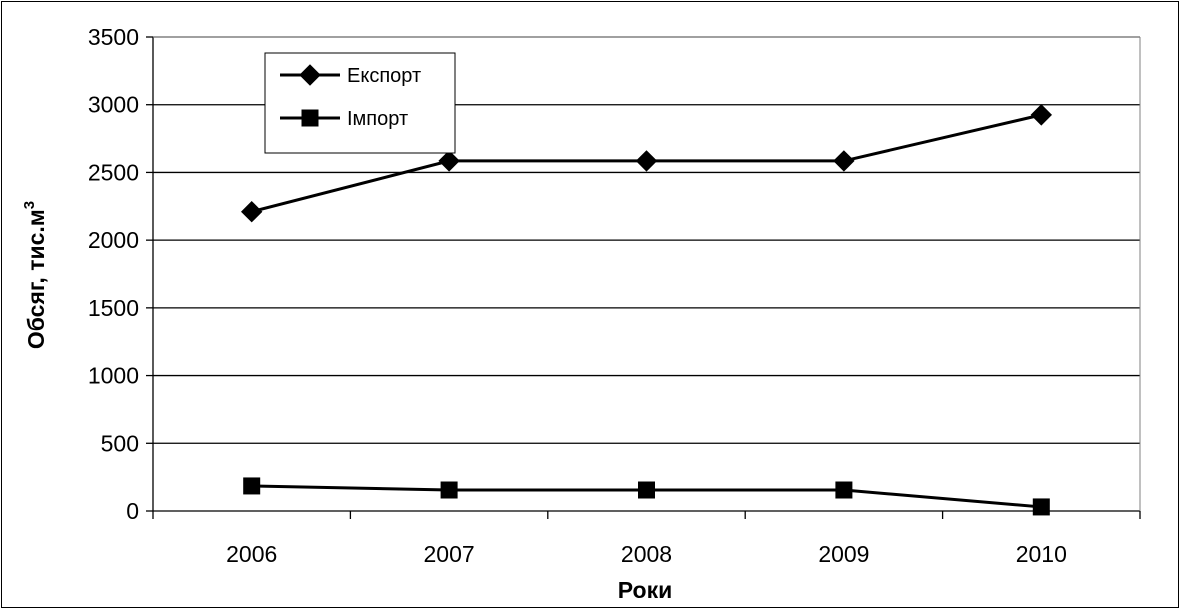 The image size is (1182, 610). What do you see at coordinates (120, 443) in the screenshot?
I see `y-tick-label: 500` at bounding box center [120, 443].